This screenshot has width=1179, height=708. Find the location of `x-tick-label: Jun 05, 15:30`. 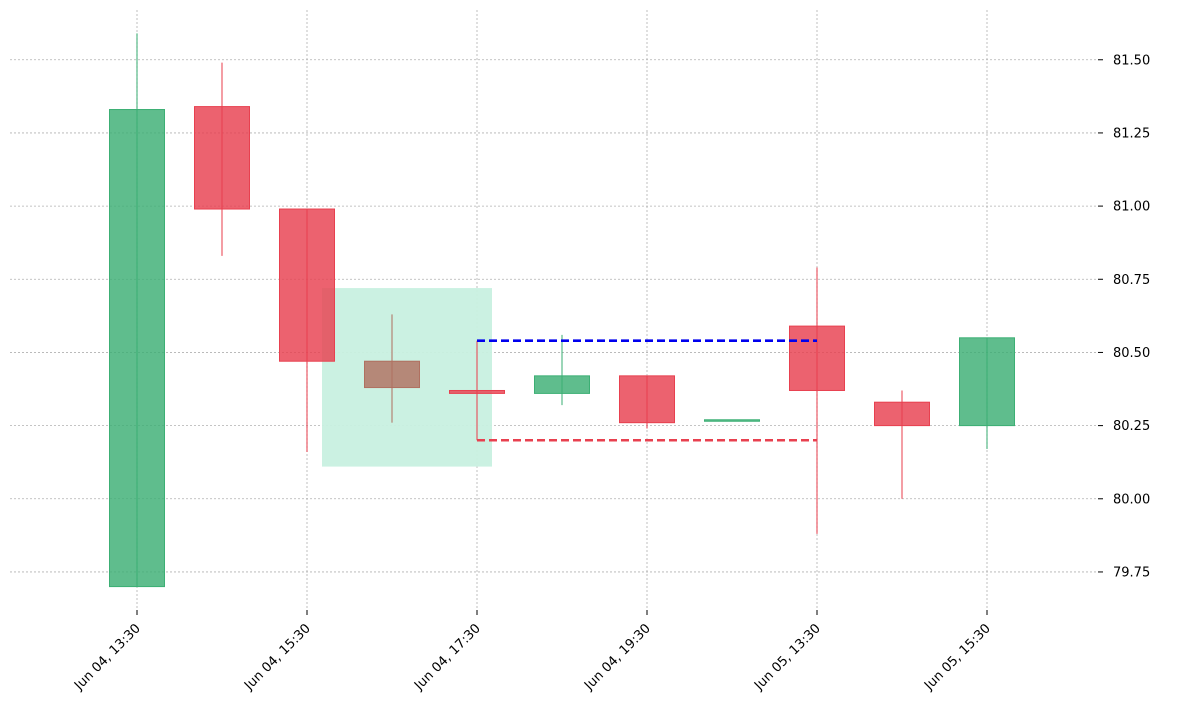

x-tick-label: Jun 05, 15:30 is located at coordinates (957, 657).